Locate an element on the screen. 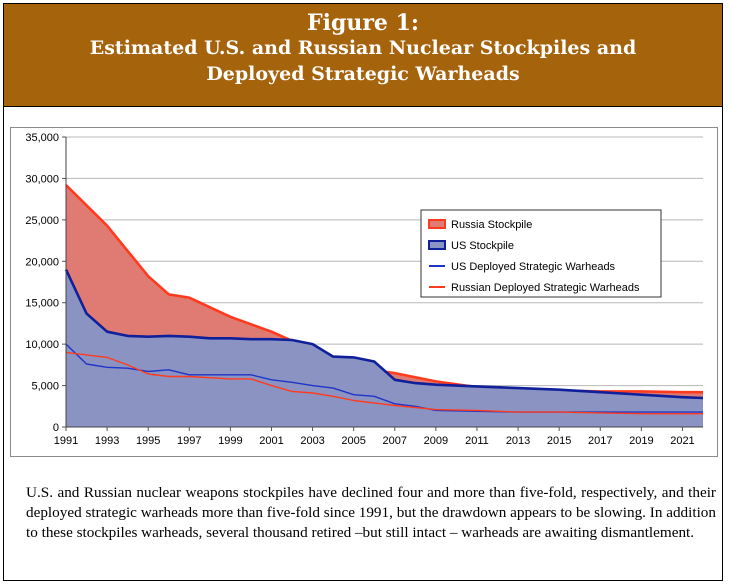 This screenshot has height=588, width=729. y-tick-label: 35,000 is located at coordinates (42, 138).